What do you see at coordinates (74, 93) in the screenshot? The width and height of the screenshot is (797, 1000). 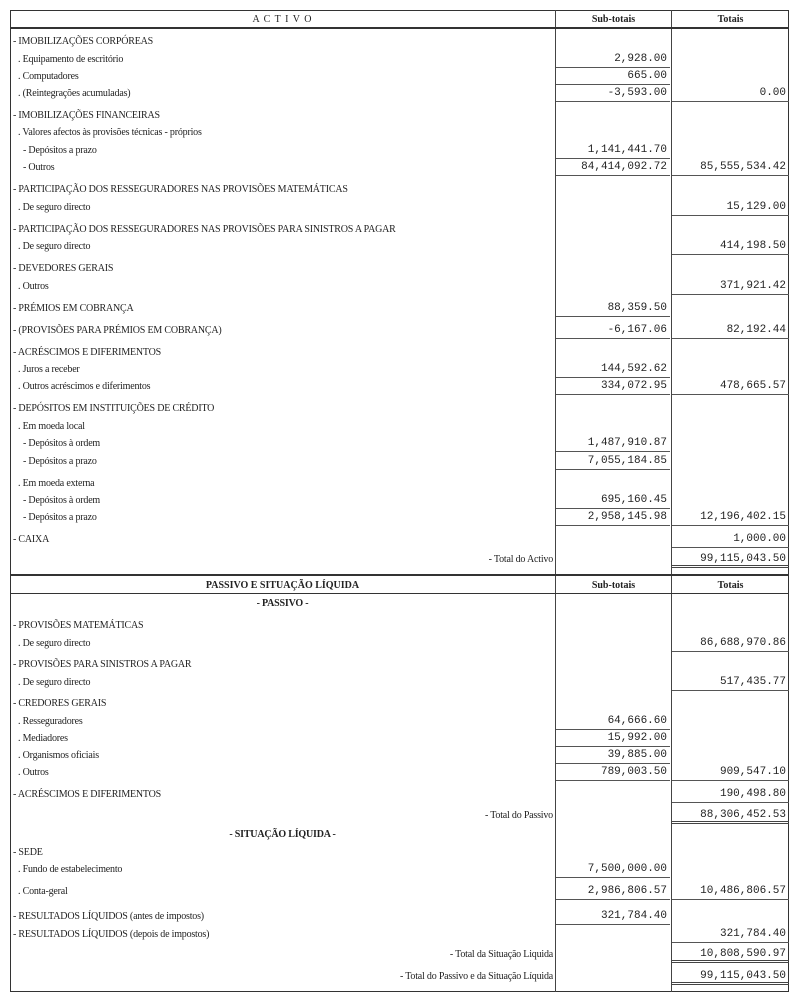 I see `row-label: . (Reintegrações acumuladas)` at bounding box center [74, 93].